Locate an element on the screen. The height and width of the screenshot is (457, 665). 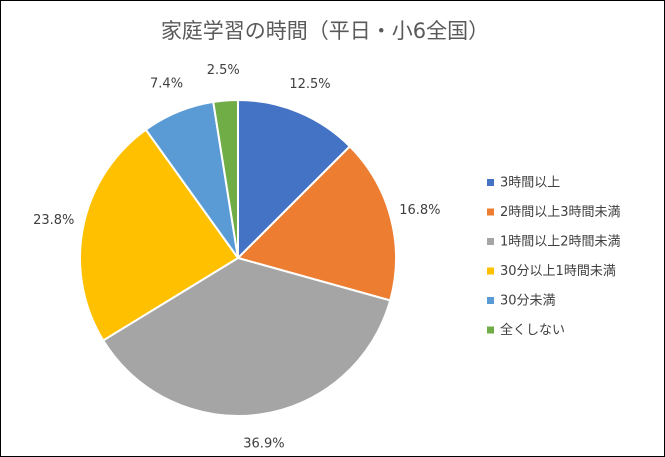
chart-title: 家庭学習の時間（平日・小6全国） is located at coordinates (325, 31).